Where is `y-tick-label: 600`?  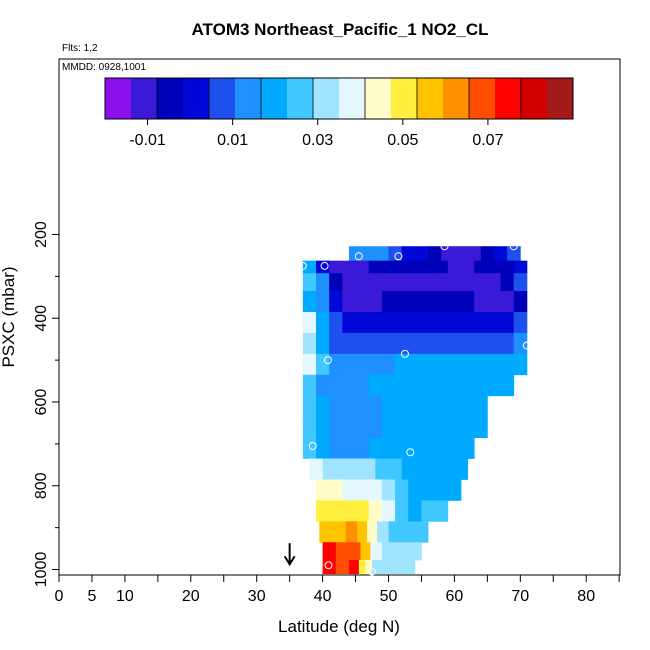 y-tick-label: 600 is located at coordinates (41, 402).